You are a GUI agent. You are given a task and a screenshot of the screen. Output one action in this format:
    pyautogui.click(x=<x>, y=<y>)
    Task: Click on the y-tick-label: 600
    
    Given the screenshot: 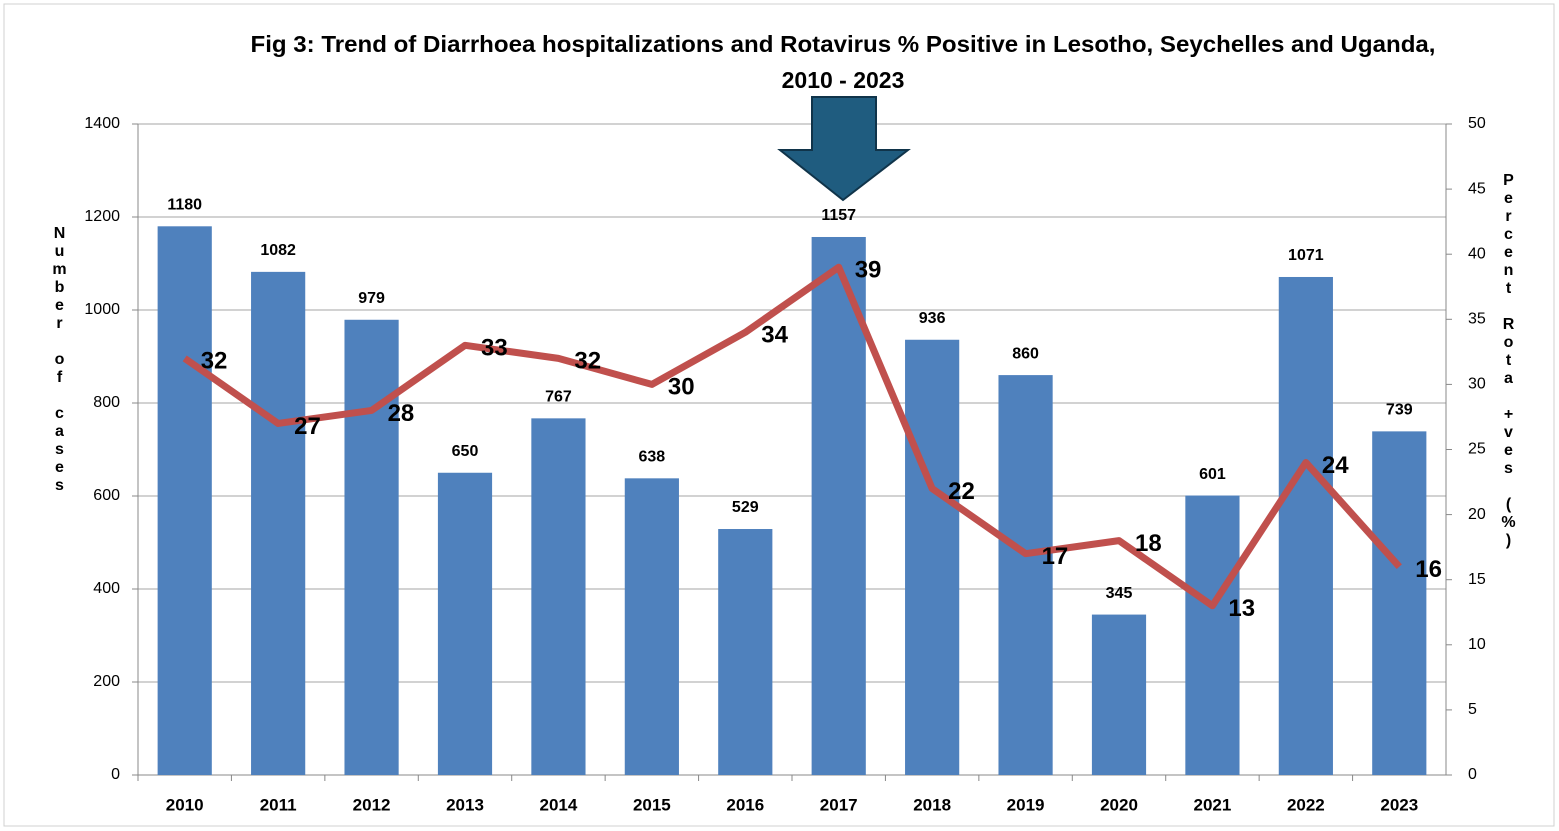 What is the action you would take?
    pyautogui.click(x=106, y=495)
    